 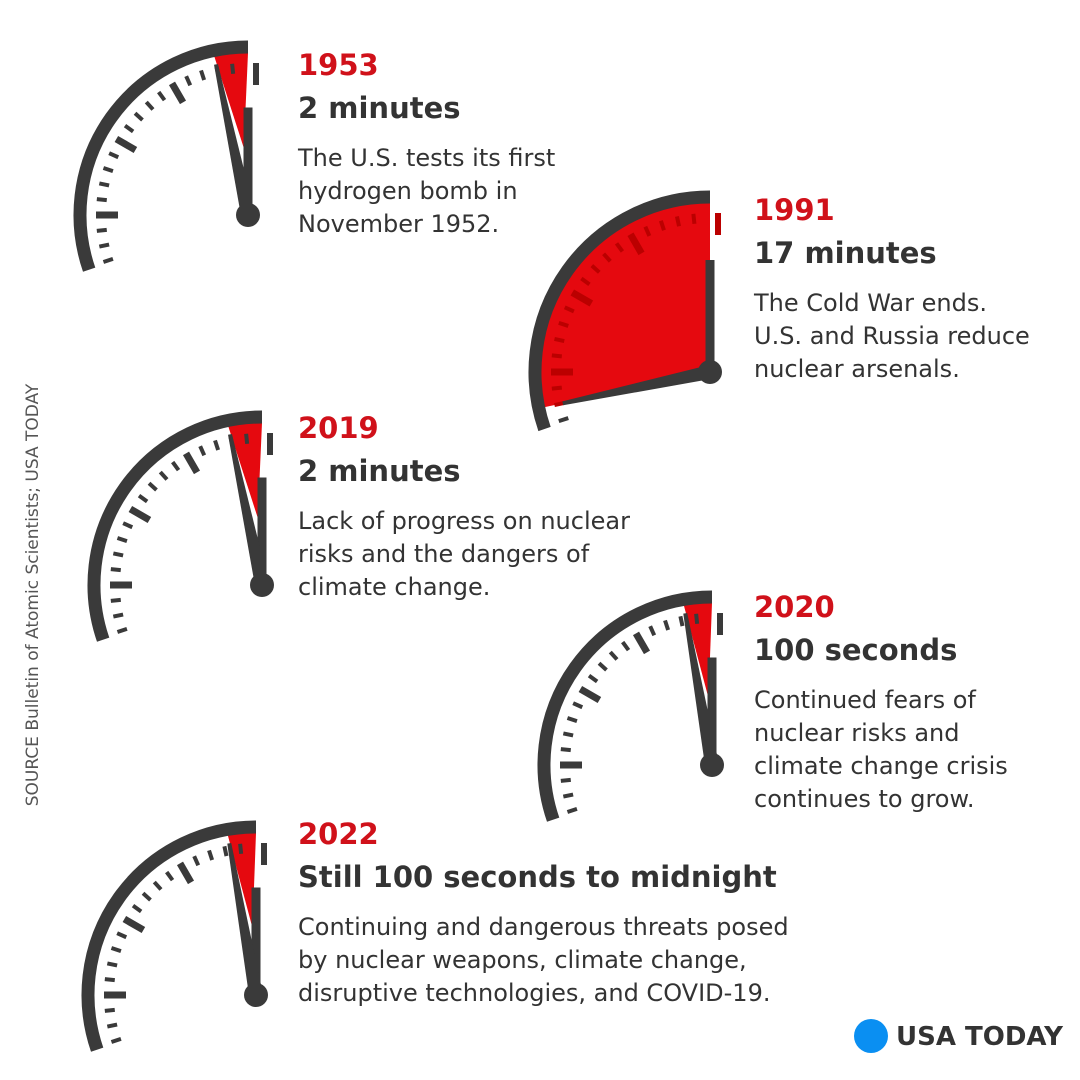 I want to click on clock-red-sector, so click(x=625, y=305).